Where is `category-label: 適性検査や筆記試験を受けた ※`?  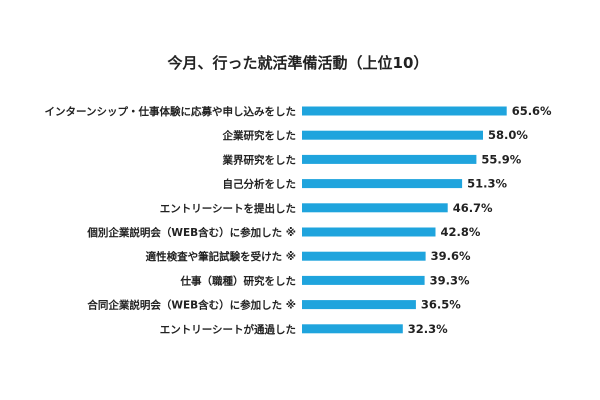
category-label: 適性検査や筆記試験を受けた ※ is located at coordinates (221, 256).